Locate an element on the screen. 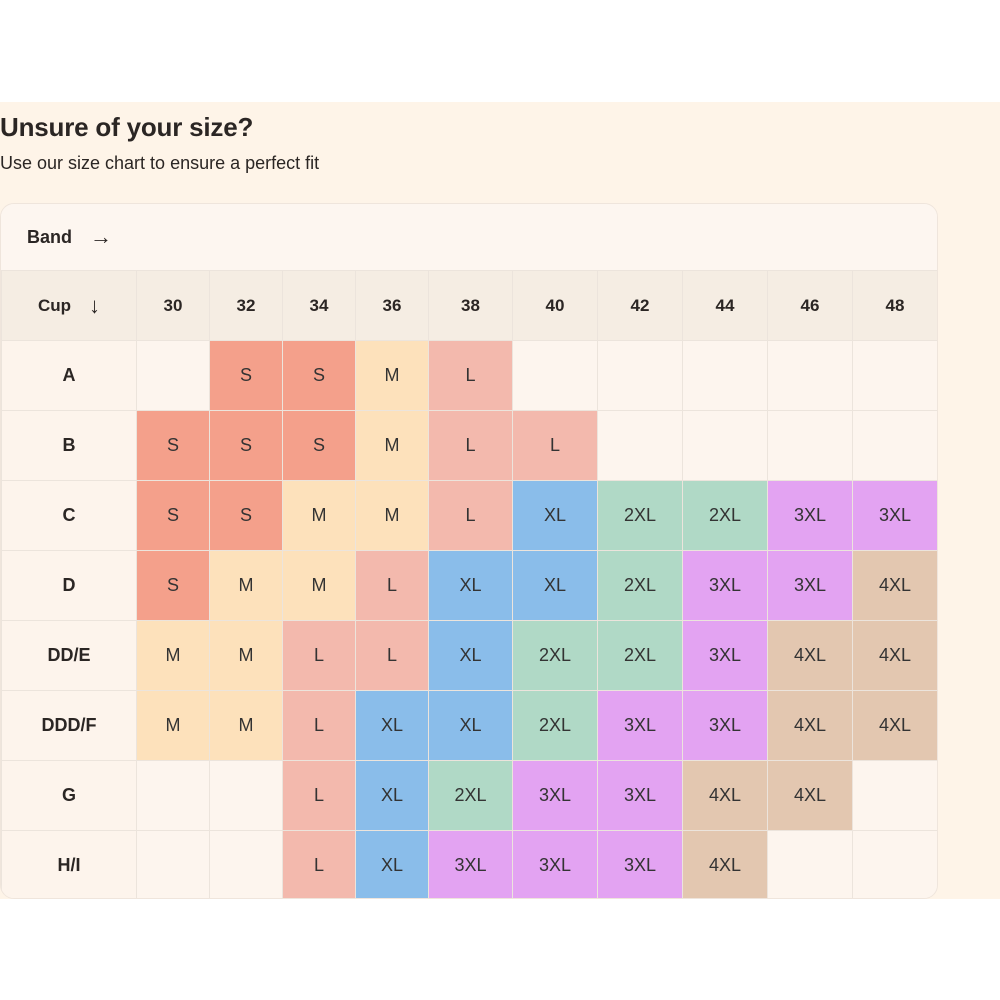 The image size is (1000, 1000). cup-size-label: G is located at coordinates (69, 795).